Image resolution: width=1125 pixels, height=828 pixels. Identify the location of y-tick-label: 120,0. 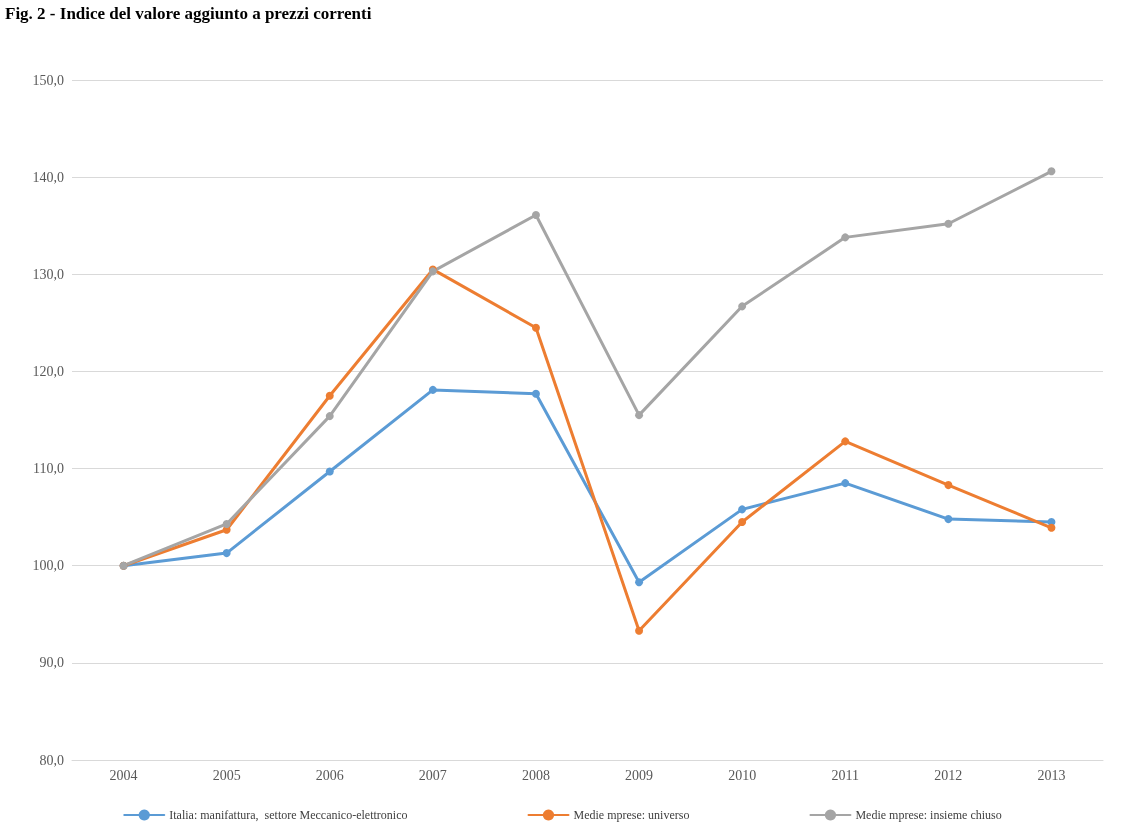
(48, 371).